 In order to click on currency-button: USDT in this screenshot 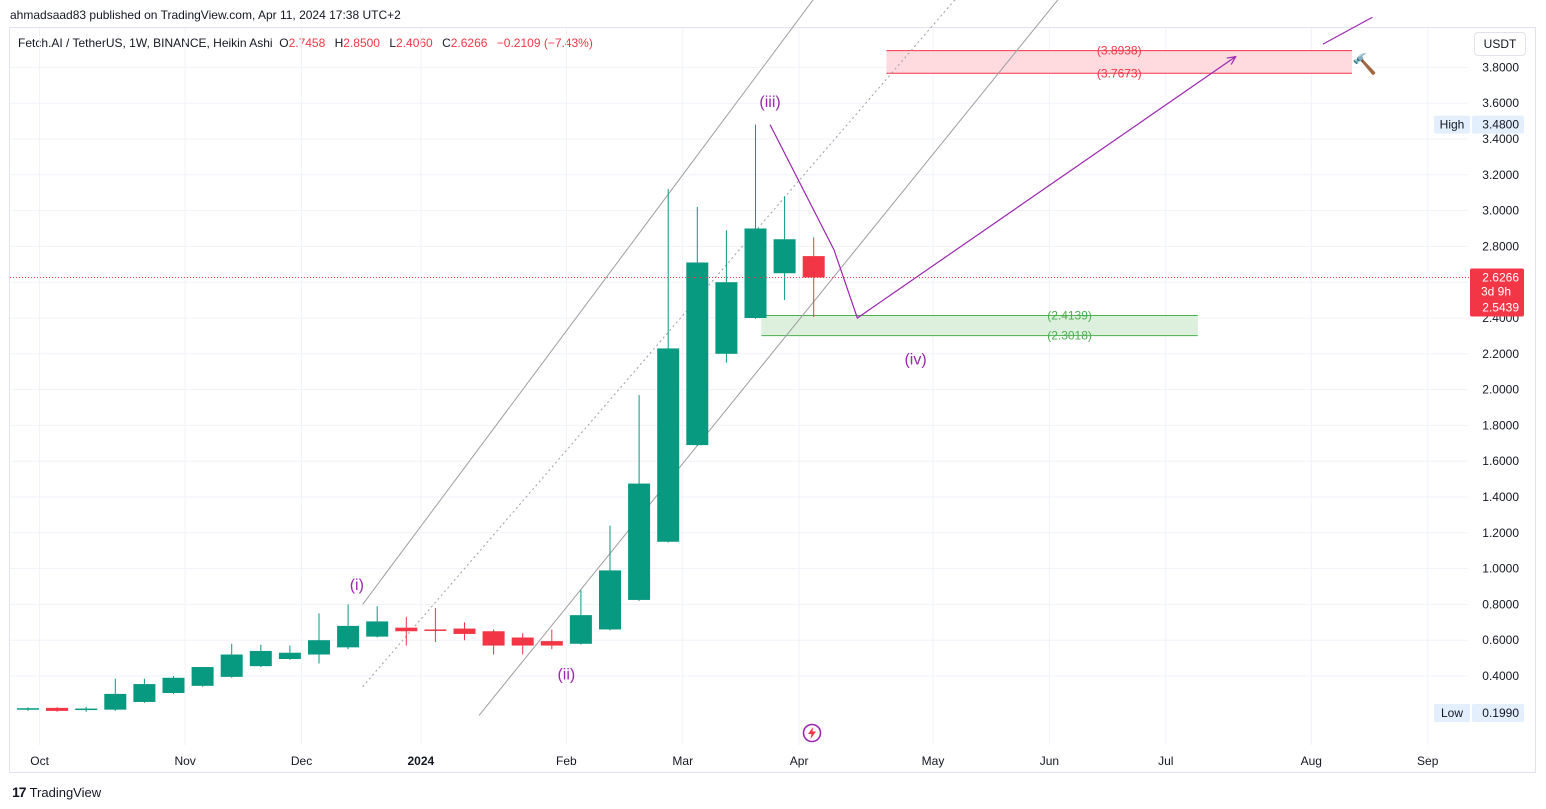, I will do `click(1500, 44)`.